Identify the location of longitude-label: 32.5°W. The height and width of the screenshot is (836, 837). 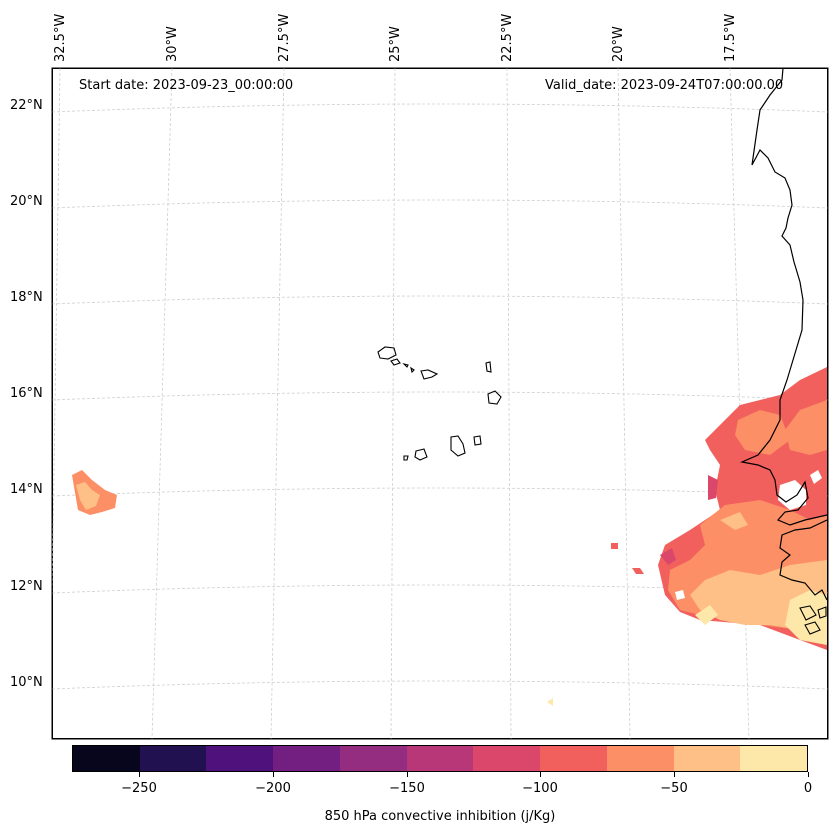
(60, 37).